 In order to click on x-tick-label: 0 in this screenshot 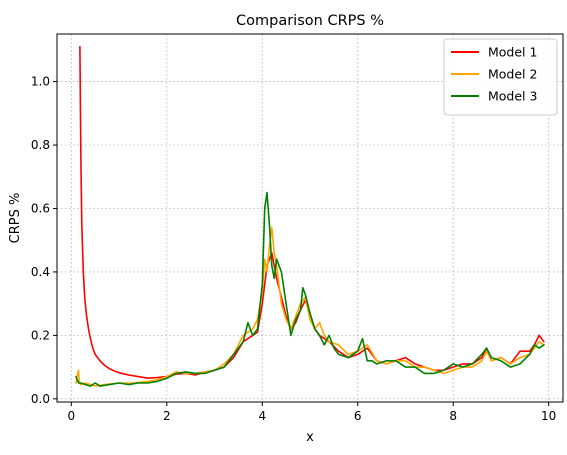, I will do `click(72, 416)`.